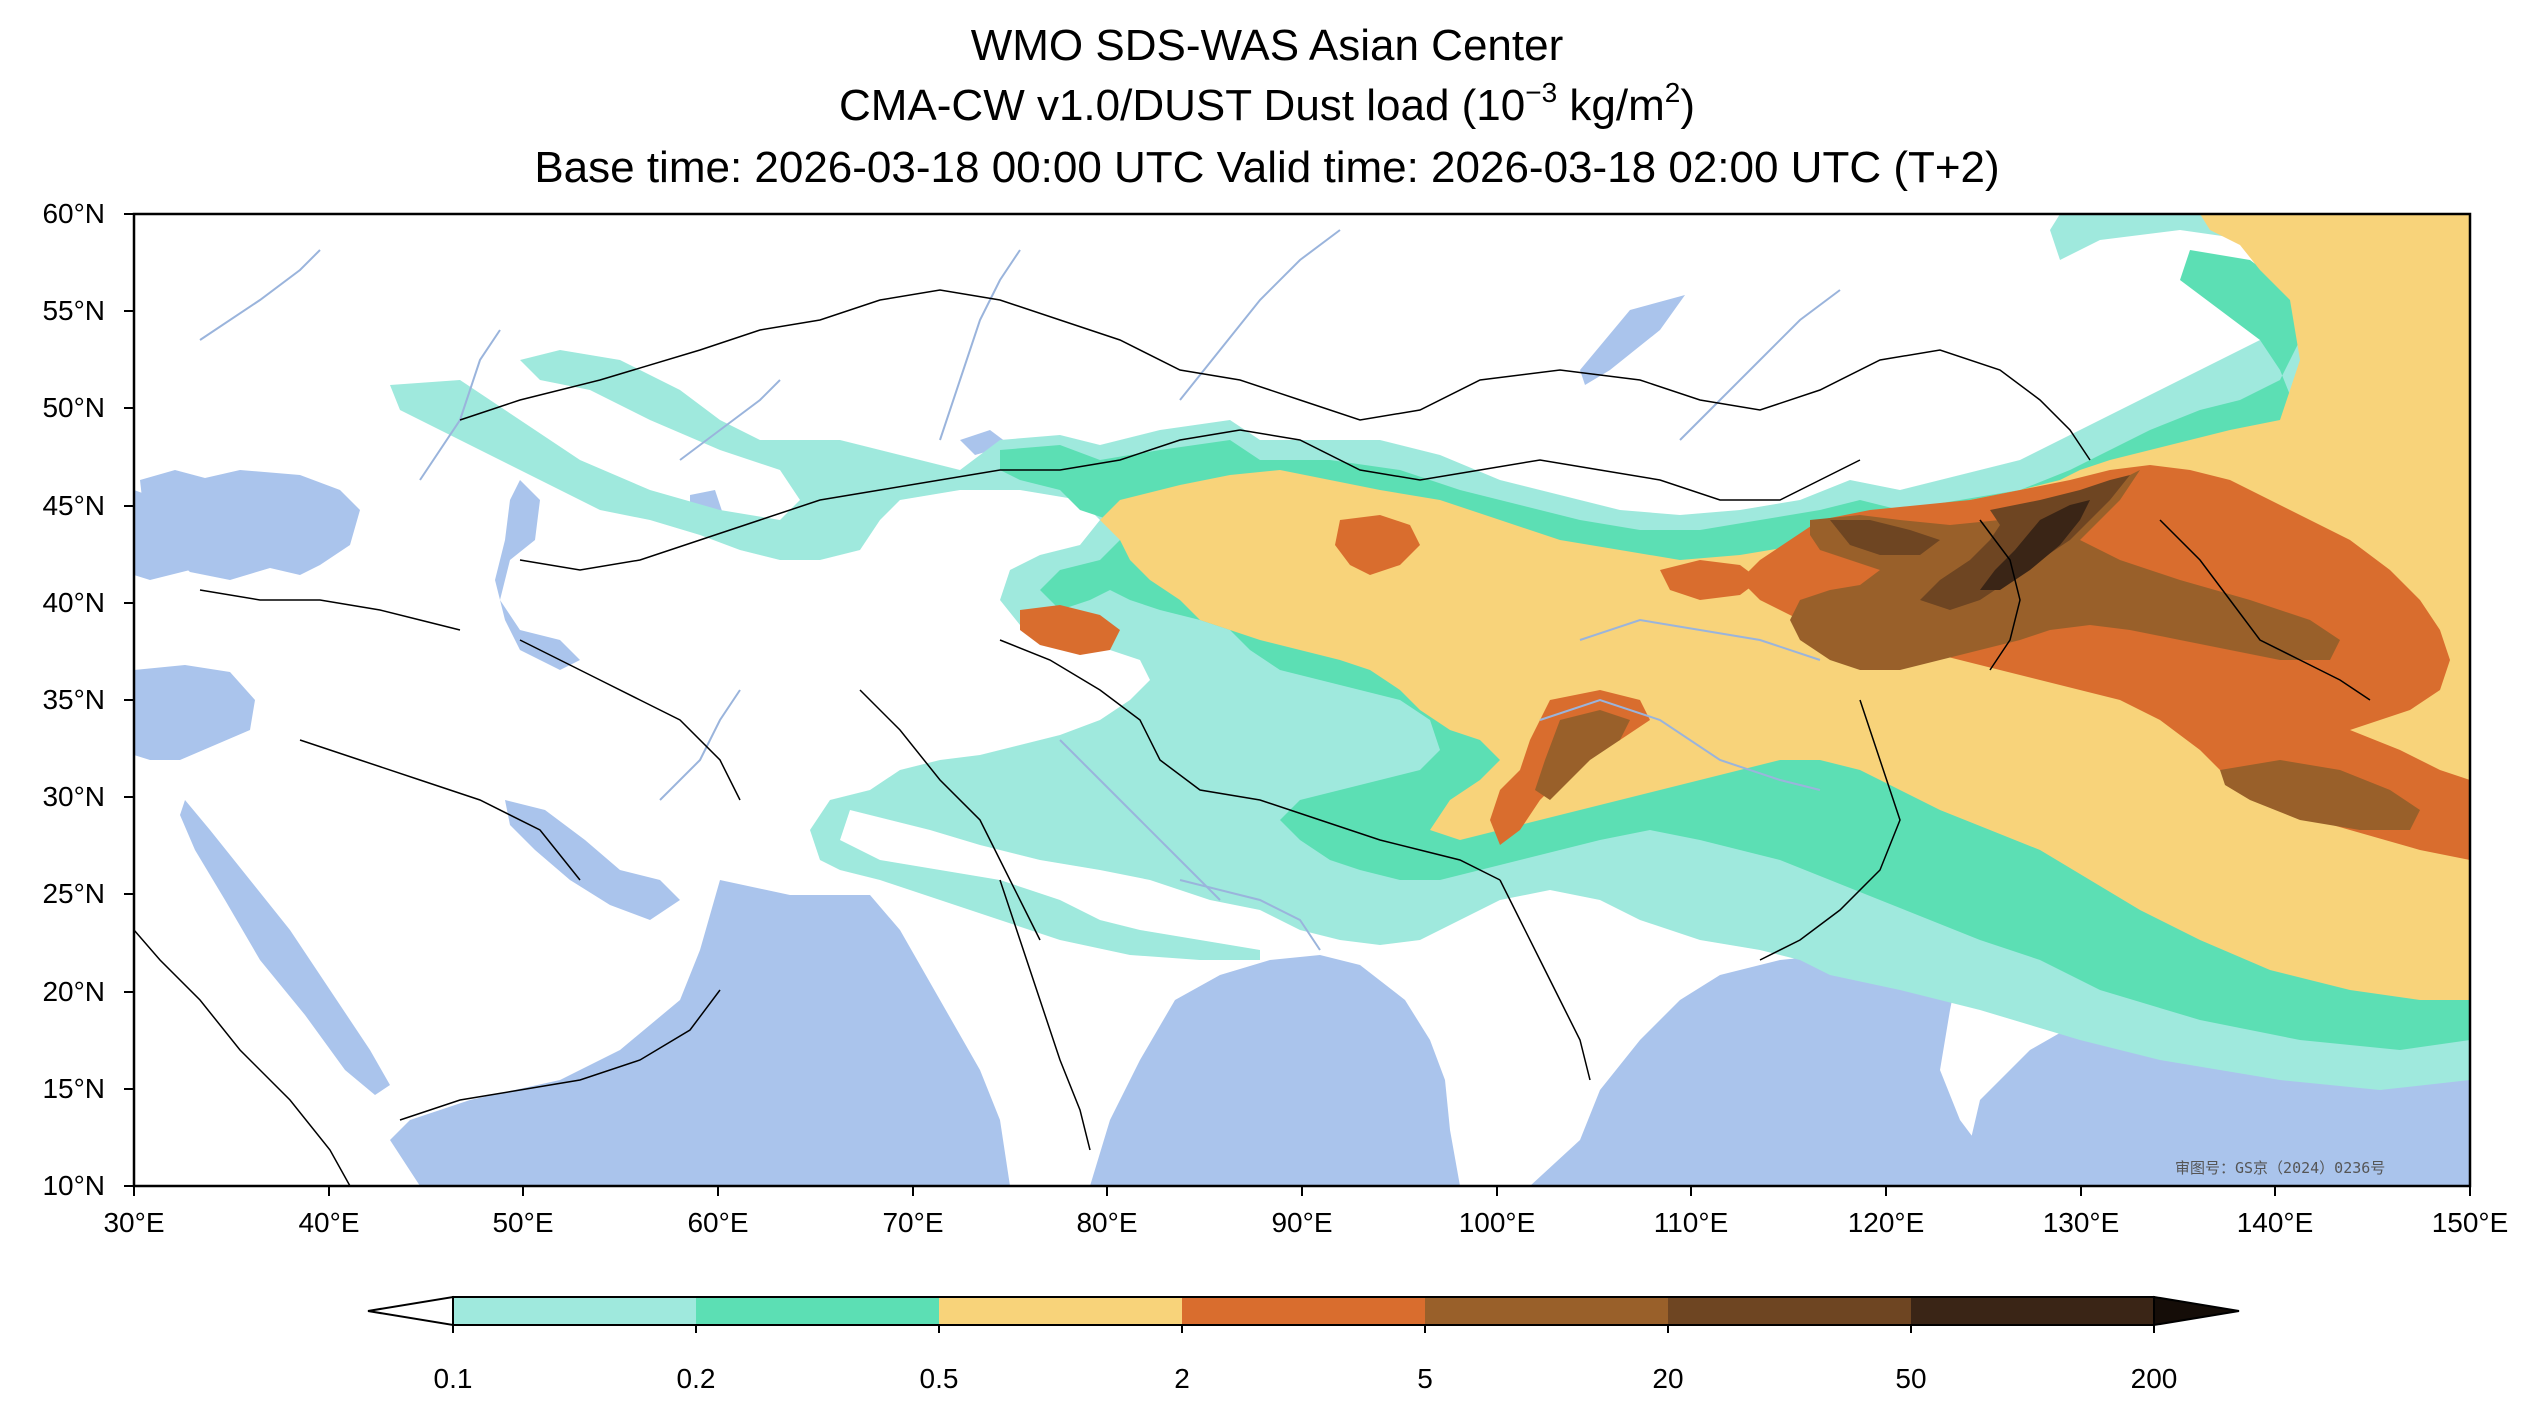 The width and height of the screenshot is (2534, 1421). What do you see at coordinates (1710, 580) in the screenshot?
I see `contour-2-north` at bounding box center [1710, 580].